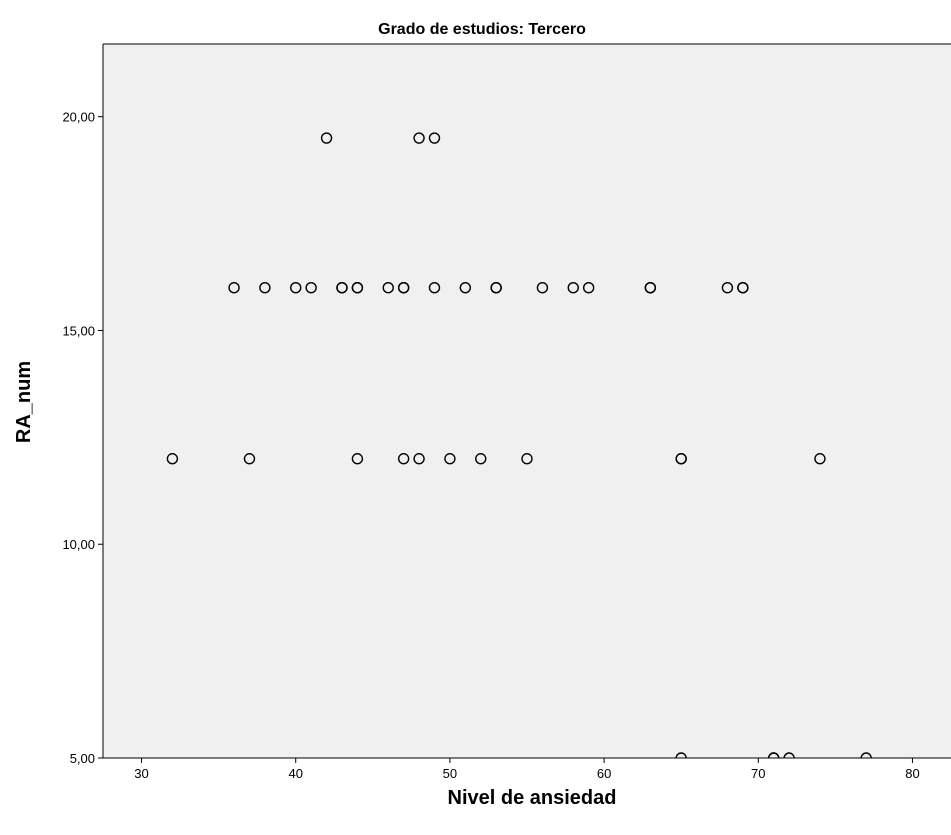  Describe the element at coordinates (482, 29) in the screenshot. I see `chart-title: Grado de estudios: Tercero` at that location.